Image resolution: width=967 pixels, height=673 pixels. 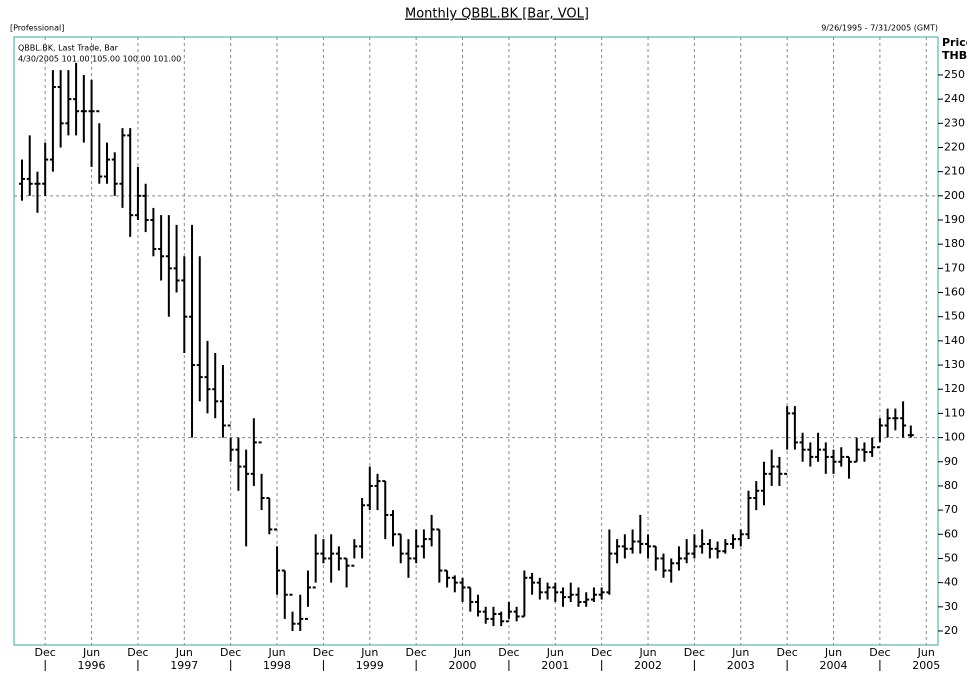 What do you see at coordinates (951, 533) in the screenshot?
I see `y-tick-label: 60` at bounding box center [951, 533].